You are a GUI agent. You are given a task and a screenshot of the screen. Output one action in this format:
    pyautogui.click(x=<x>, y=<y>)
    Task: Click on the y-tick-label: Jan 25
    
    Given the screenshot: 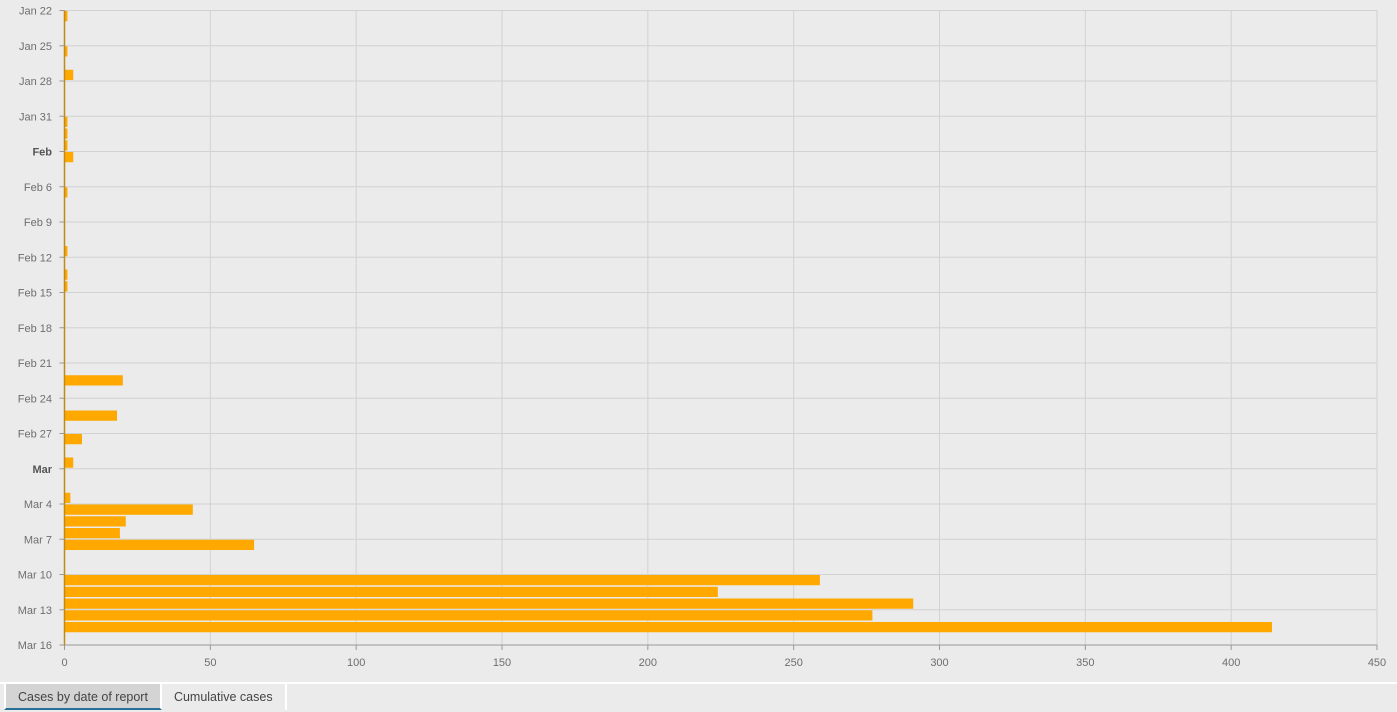 What is the action you would take?
    pyautogui.click(x=35, y=47)
    